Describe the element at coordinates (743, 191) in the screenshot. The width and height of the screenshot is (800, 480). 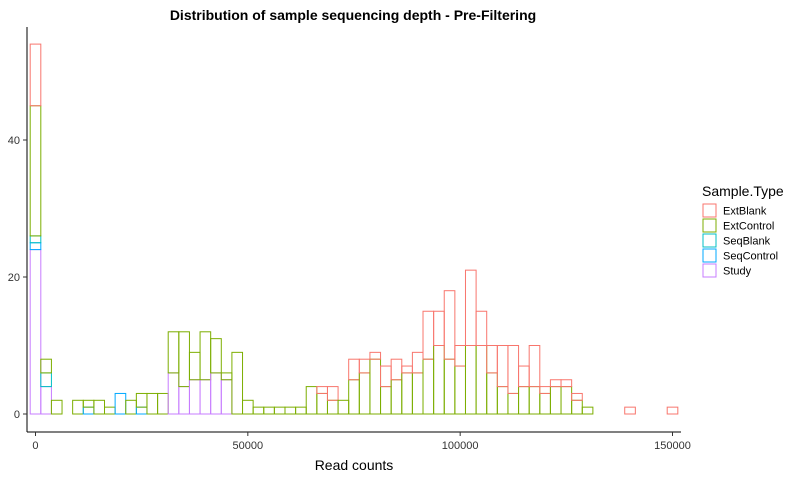
I see `legend-title: Sample.Type` at that location.